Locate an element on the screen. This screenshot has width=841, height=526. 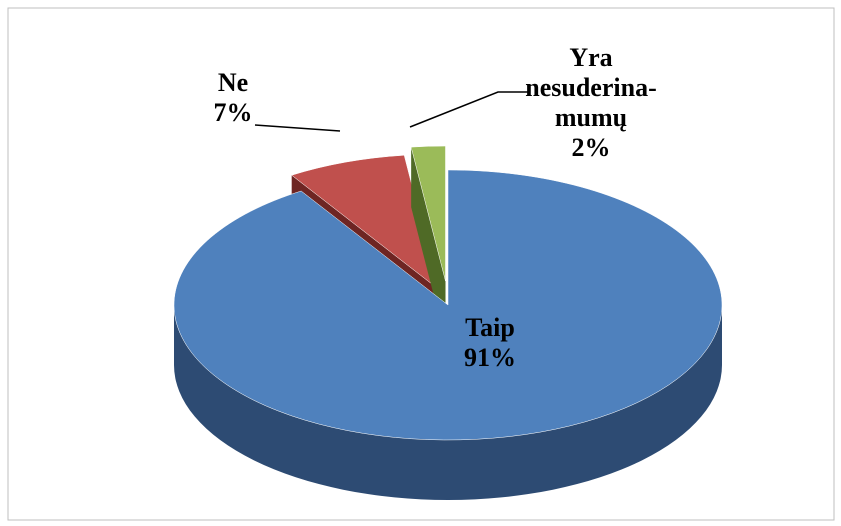
category-label: Taip is located at coordinates (490, 327).